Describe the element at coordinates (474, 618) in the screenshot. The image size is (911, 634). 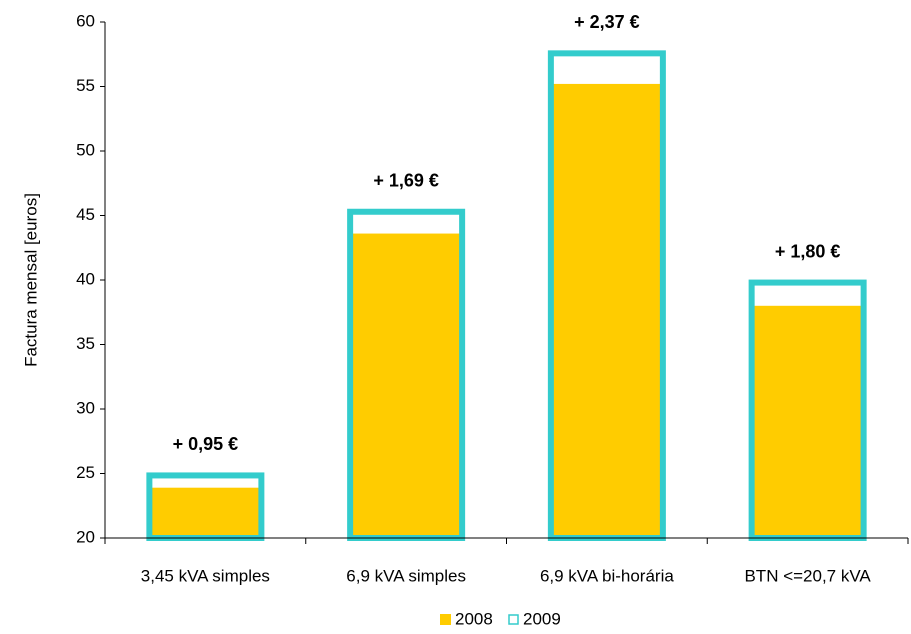
I see `legend-label: 2008` at that location.